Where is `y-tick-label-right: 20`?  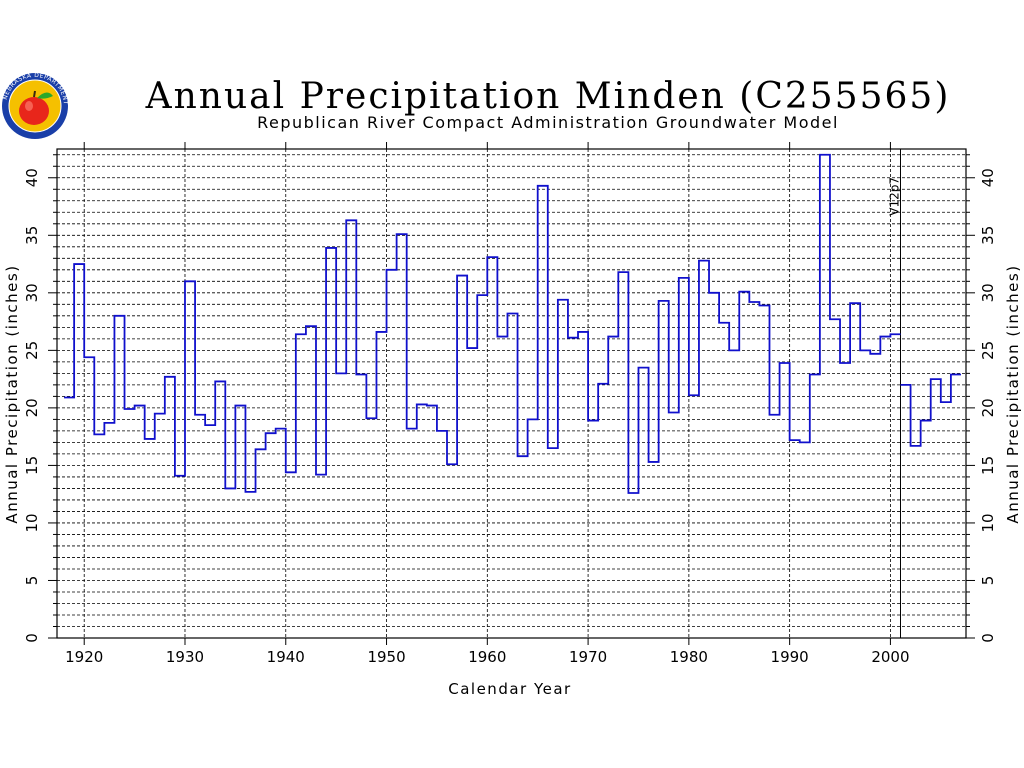
y-tick-label-right: 20 is located at coordinates (988, 407).